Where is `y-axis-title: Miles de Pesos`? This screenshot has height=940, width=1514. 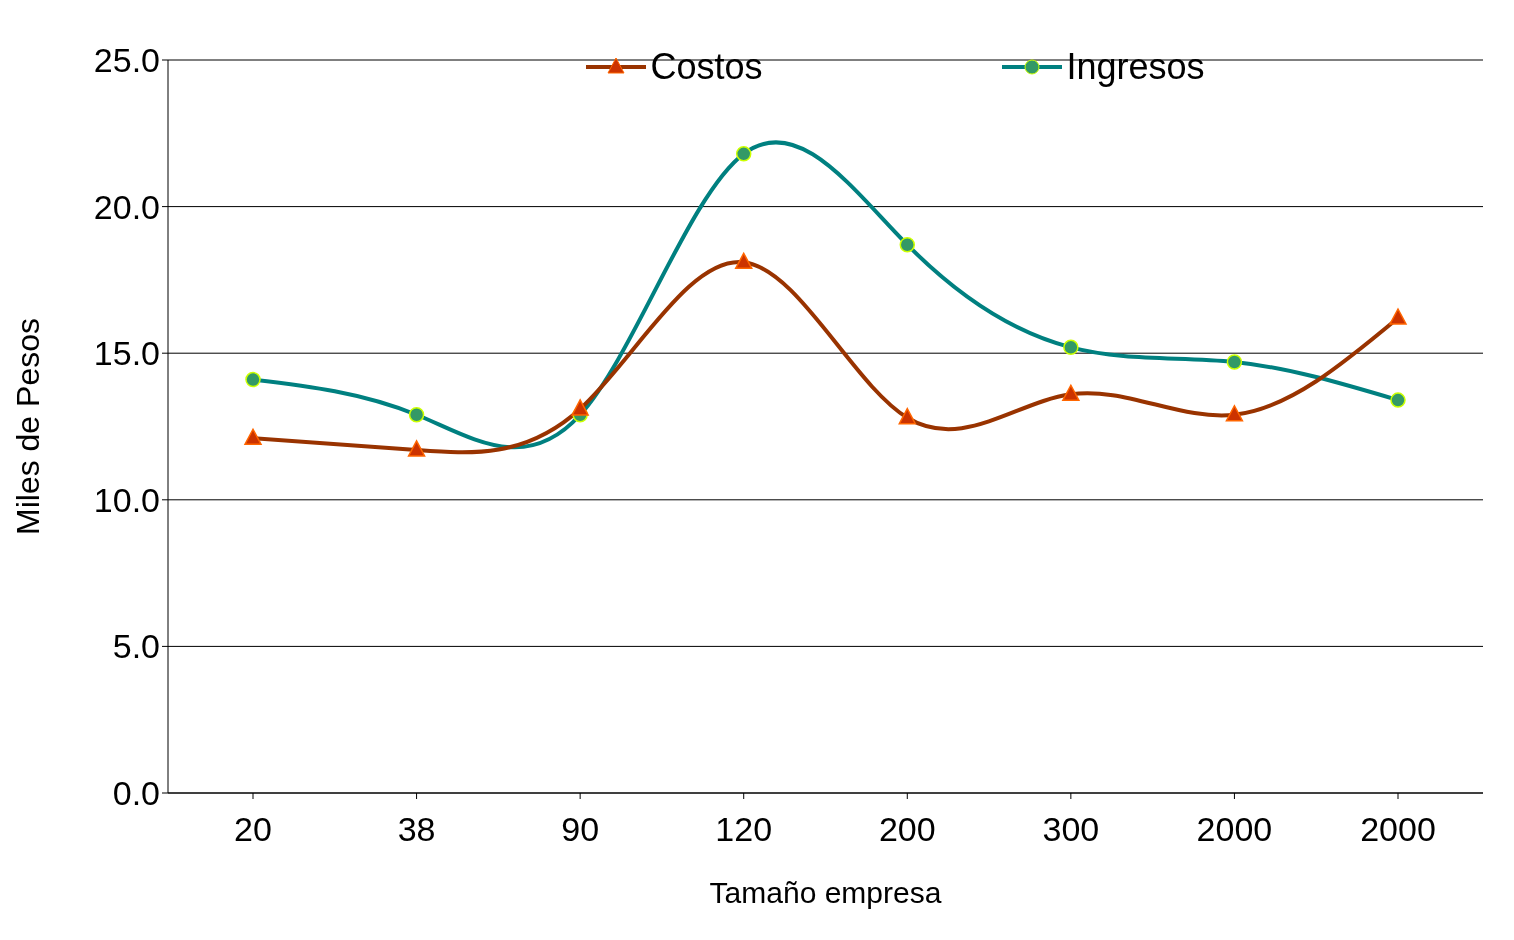 y-axis-title: Miles de Pesos is located at coordinates (28, 426).